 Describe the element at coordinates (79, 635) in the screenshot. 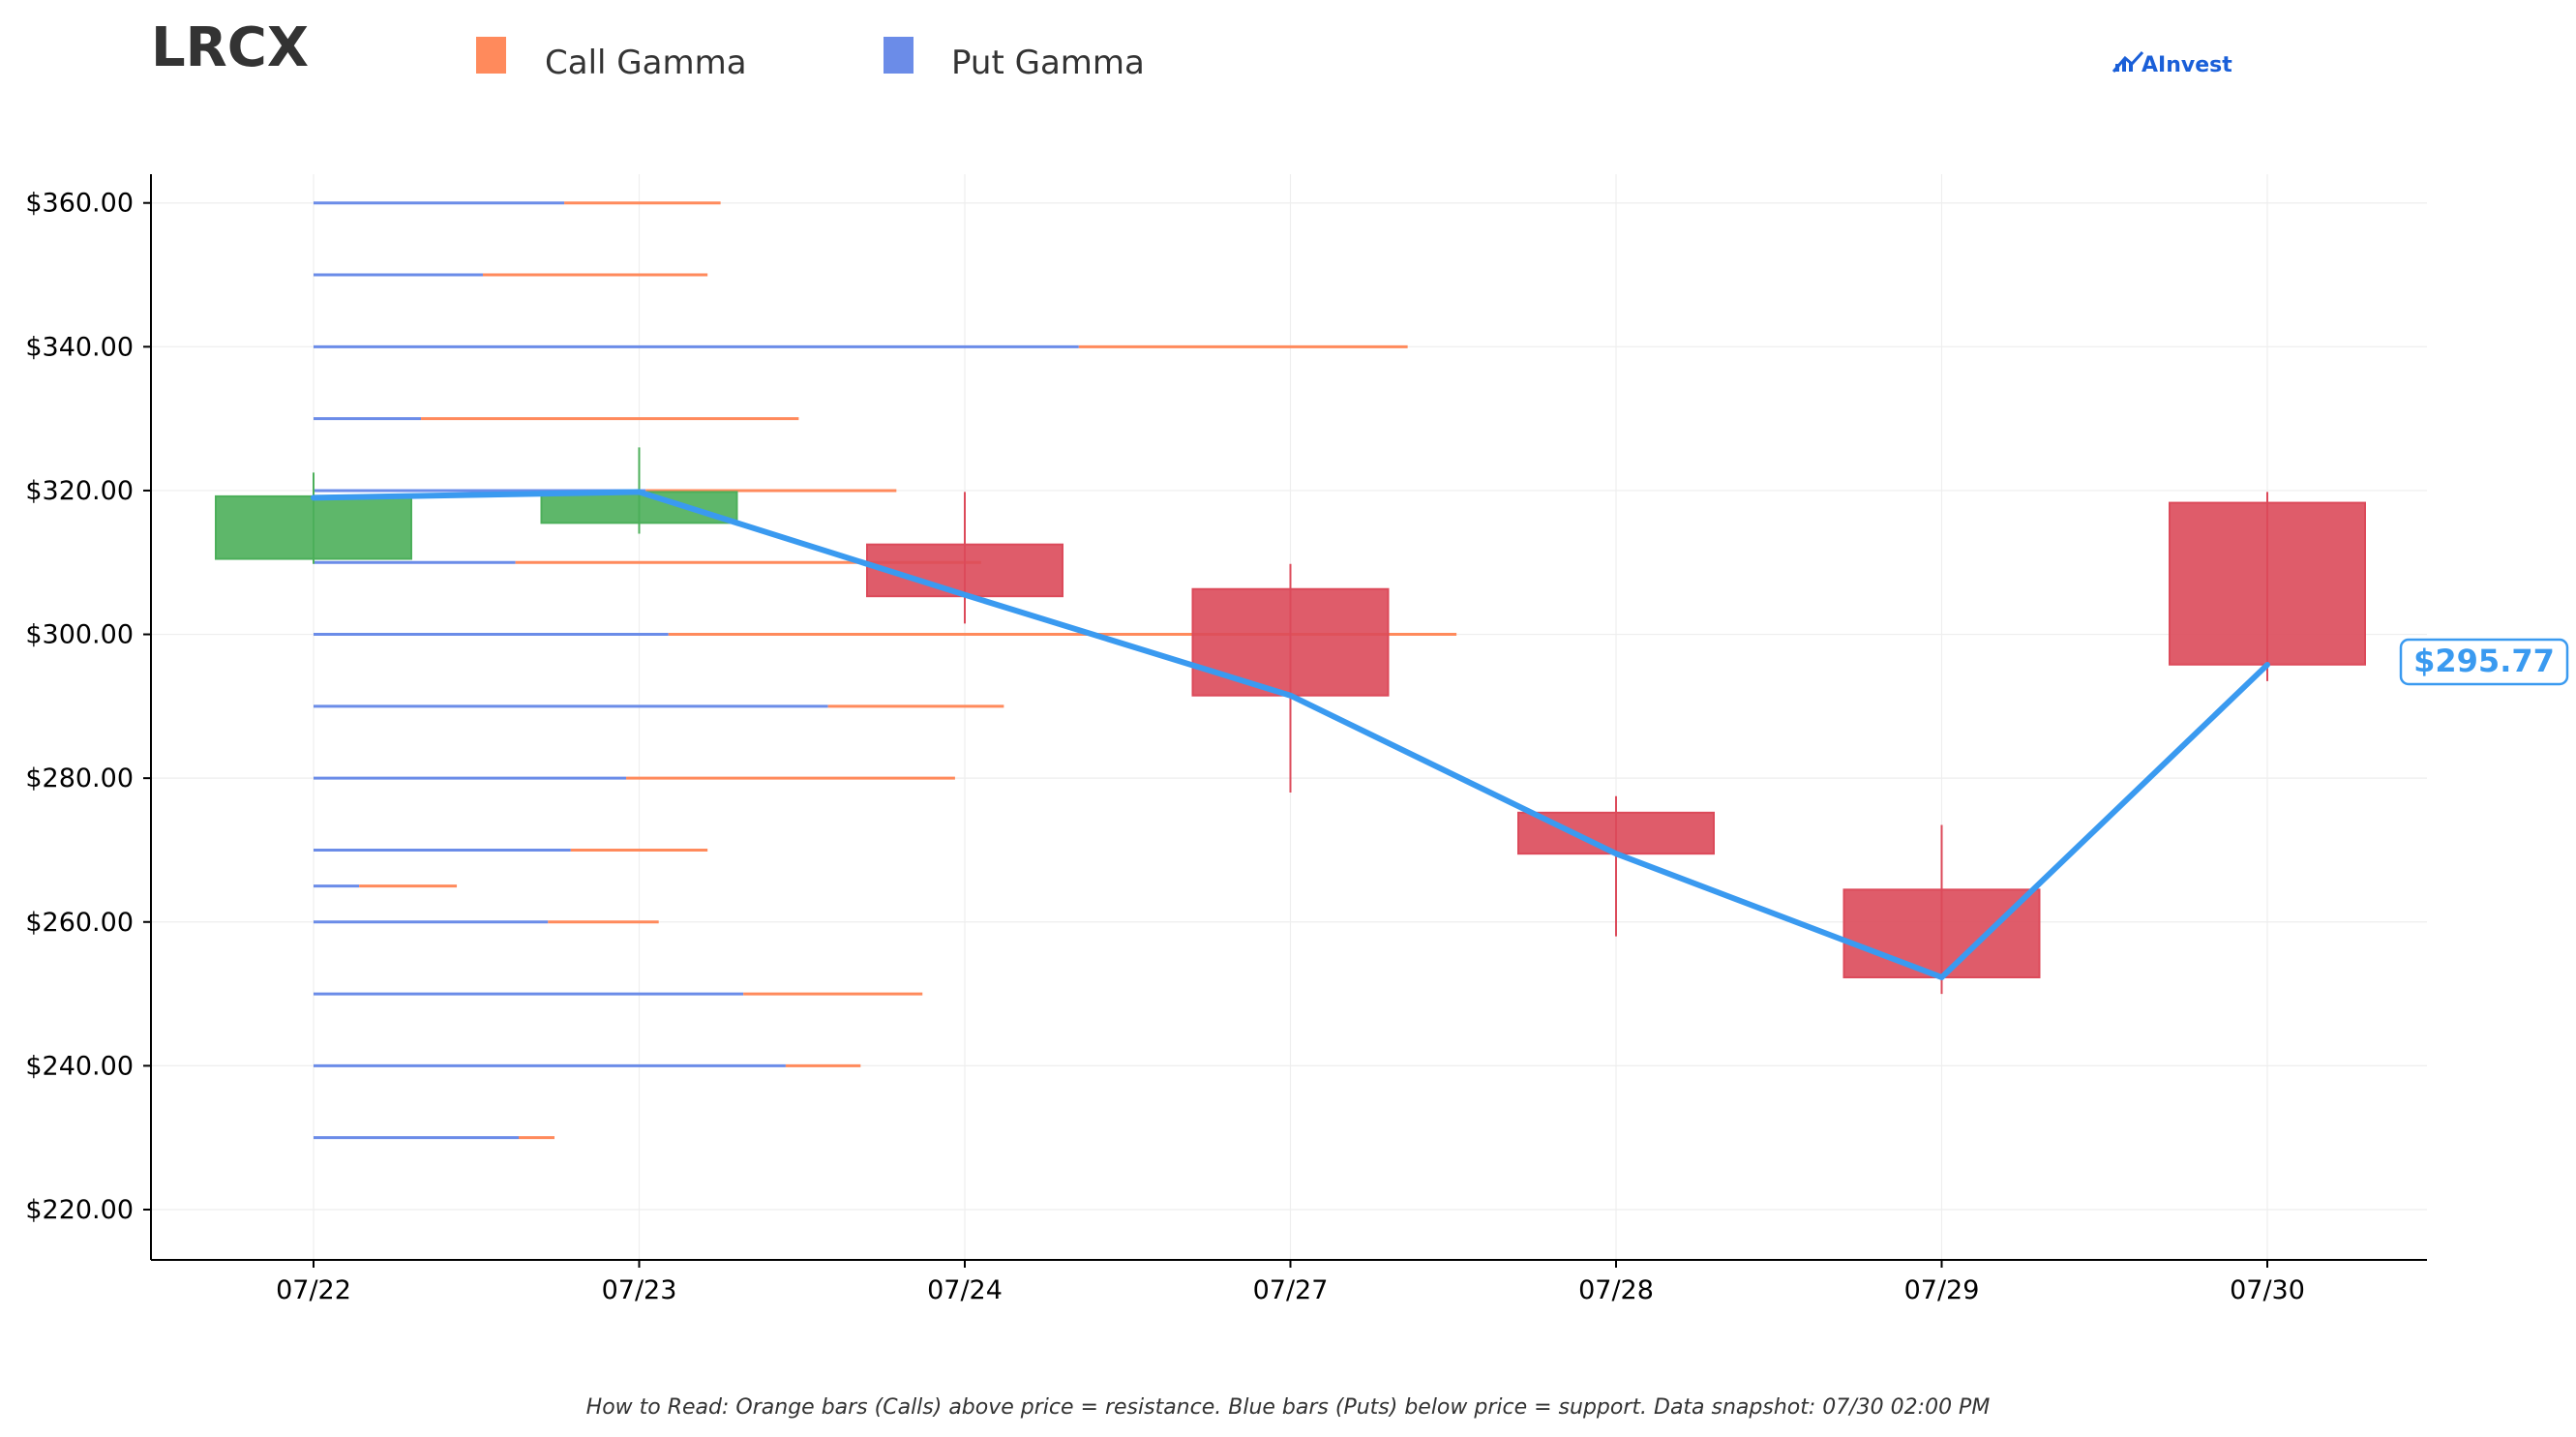

I see `y-tick-label: $300.00` at that location.